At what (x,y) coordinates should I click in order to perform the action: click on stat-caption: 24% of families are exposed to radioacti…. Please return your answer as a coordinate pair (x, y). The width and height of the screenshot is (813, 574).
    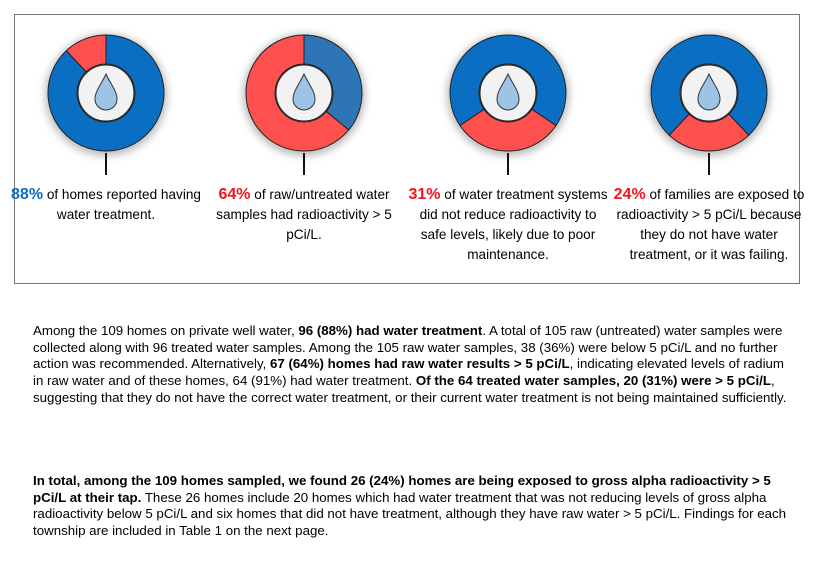
    Looking at the image, I should click on (709, 224).